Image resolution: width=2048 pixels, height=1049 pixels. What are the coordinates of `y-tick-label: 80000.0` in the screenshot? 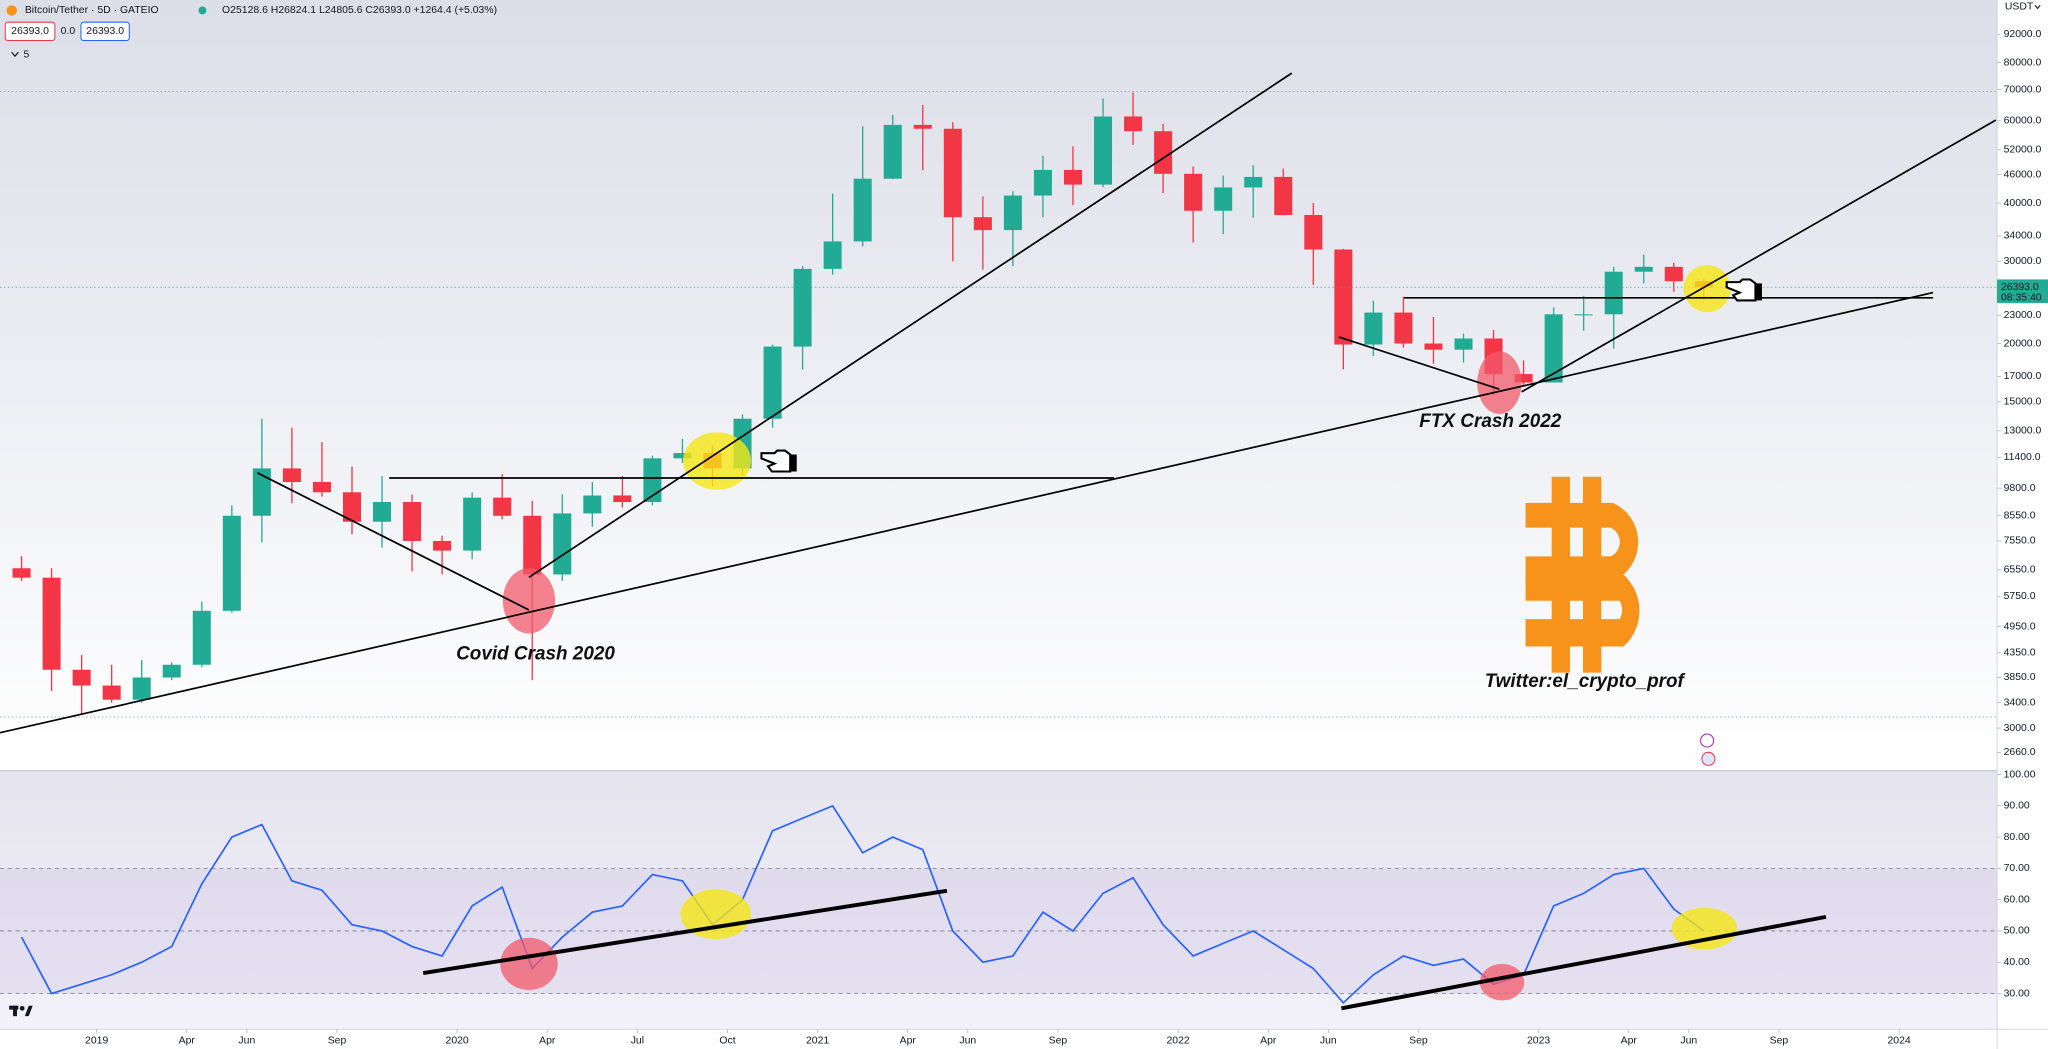 It's located at (2023, 62).